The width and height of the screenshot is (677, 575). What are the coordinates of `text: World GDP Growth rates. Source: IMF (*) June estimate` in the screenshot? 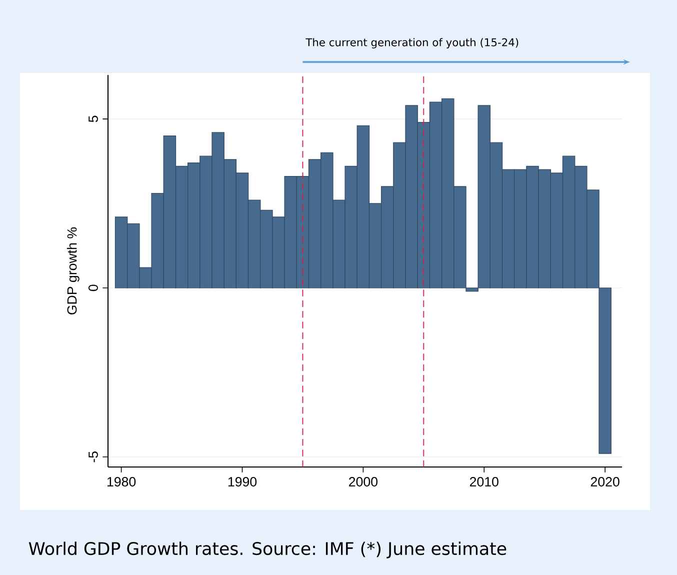 It's located at (267, 550).